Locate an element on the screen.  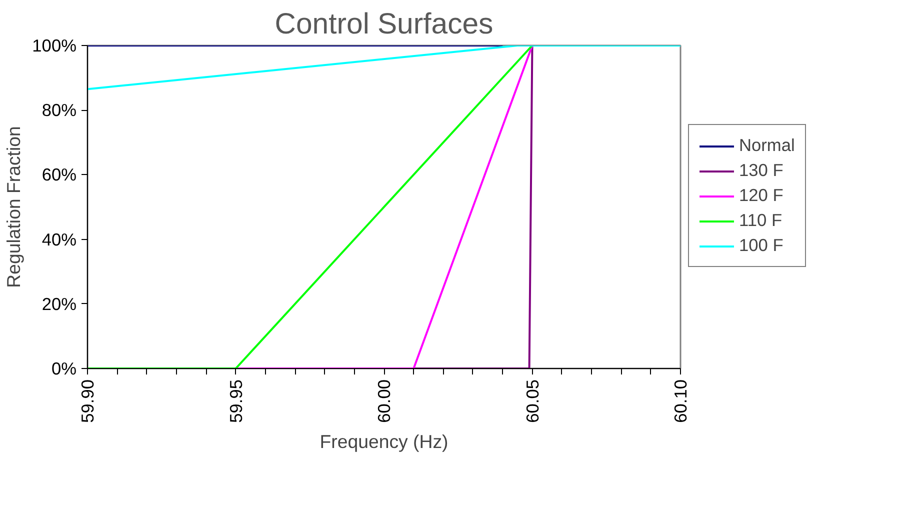
x-tick-label: 59.95 is located at coordinates (236, 401).